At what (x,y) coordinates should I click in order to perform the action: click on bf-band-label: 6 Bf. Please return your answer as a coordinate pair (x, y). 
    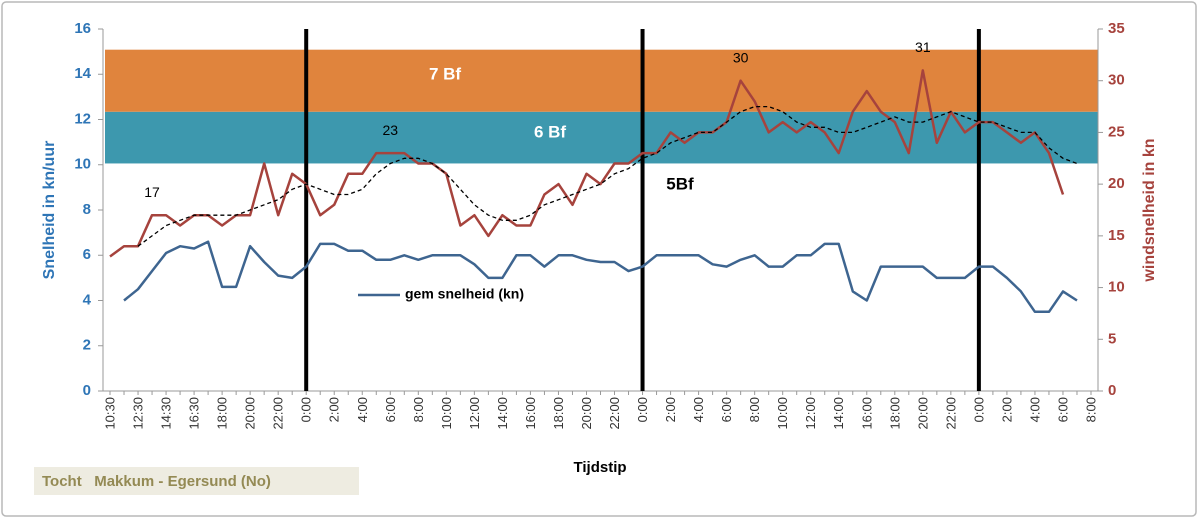
    Looking at the image, I should click on (550, 131).